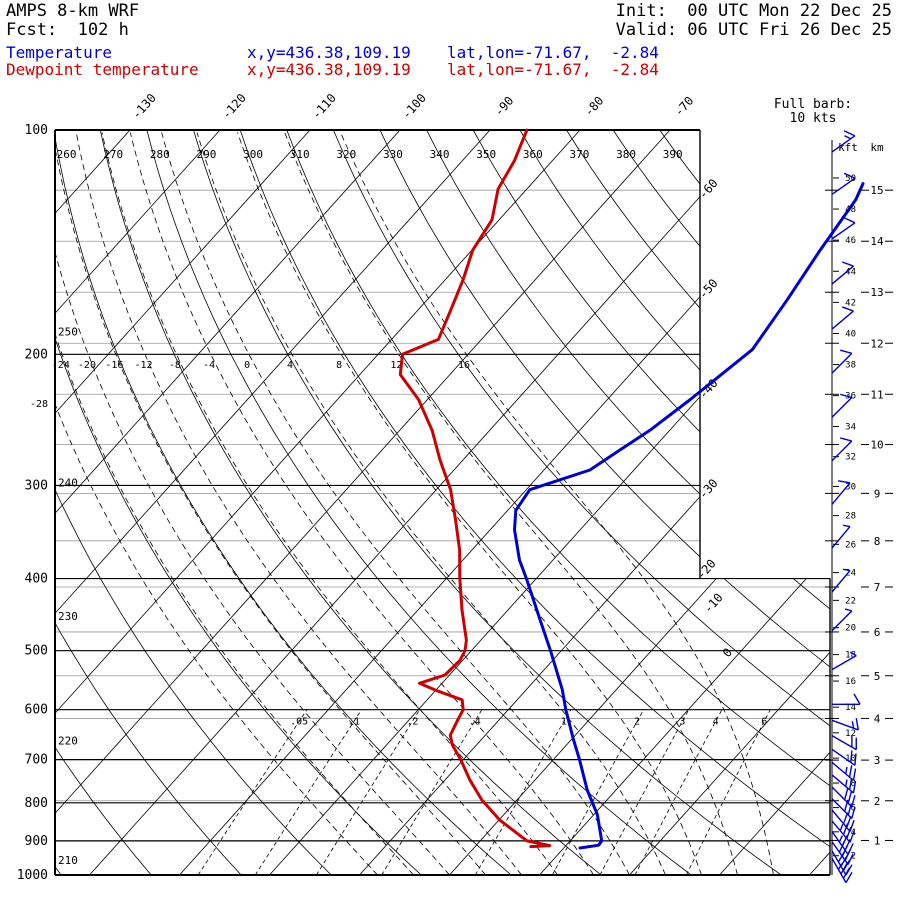  Describe the element at coordinates (850, 458) in the screenshot. I see `svg-text: 32` at that location.